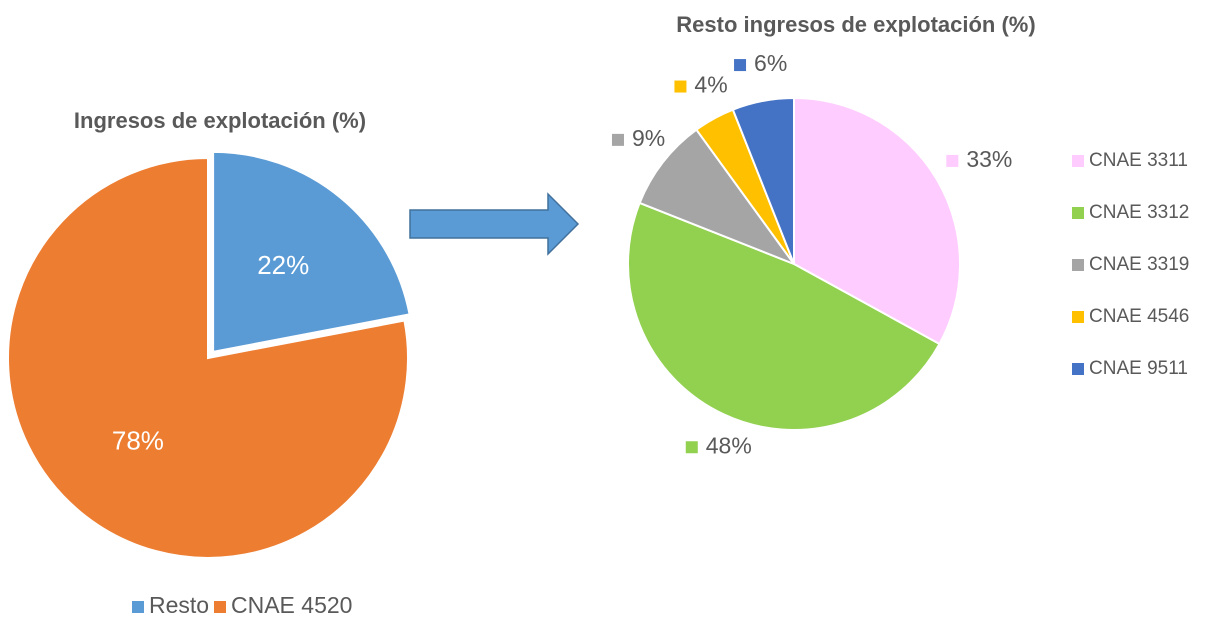 Image resolution: width=1225 pixels, height=626 pixels. What do you see at coordinates (770, 63) in the screenshot?
I see `data-label: 6%` at bounding box center [770, 63].